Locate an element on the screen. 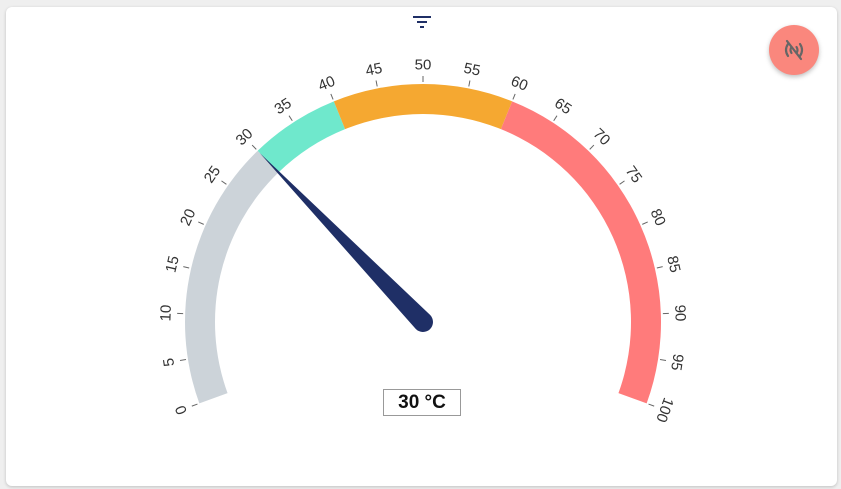 The height and width of the screenshot is (489, 841). gauge-tick-label: 45 is located at coordinates (374, 70).